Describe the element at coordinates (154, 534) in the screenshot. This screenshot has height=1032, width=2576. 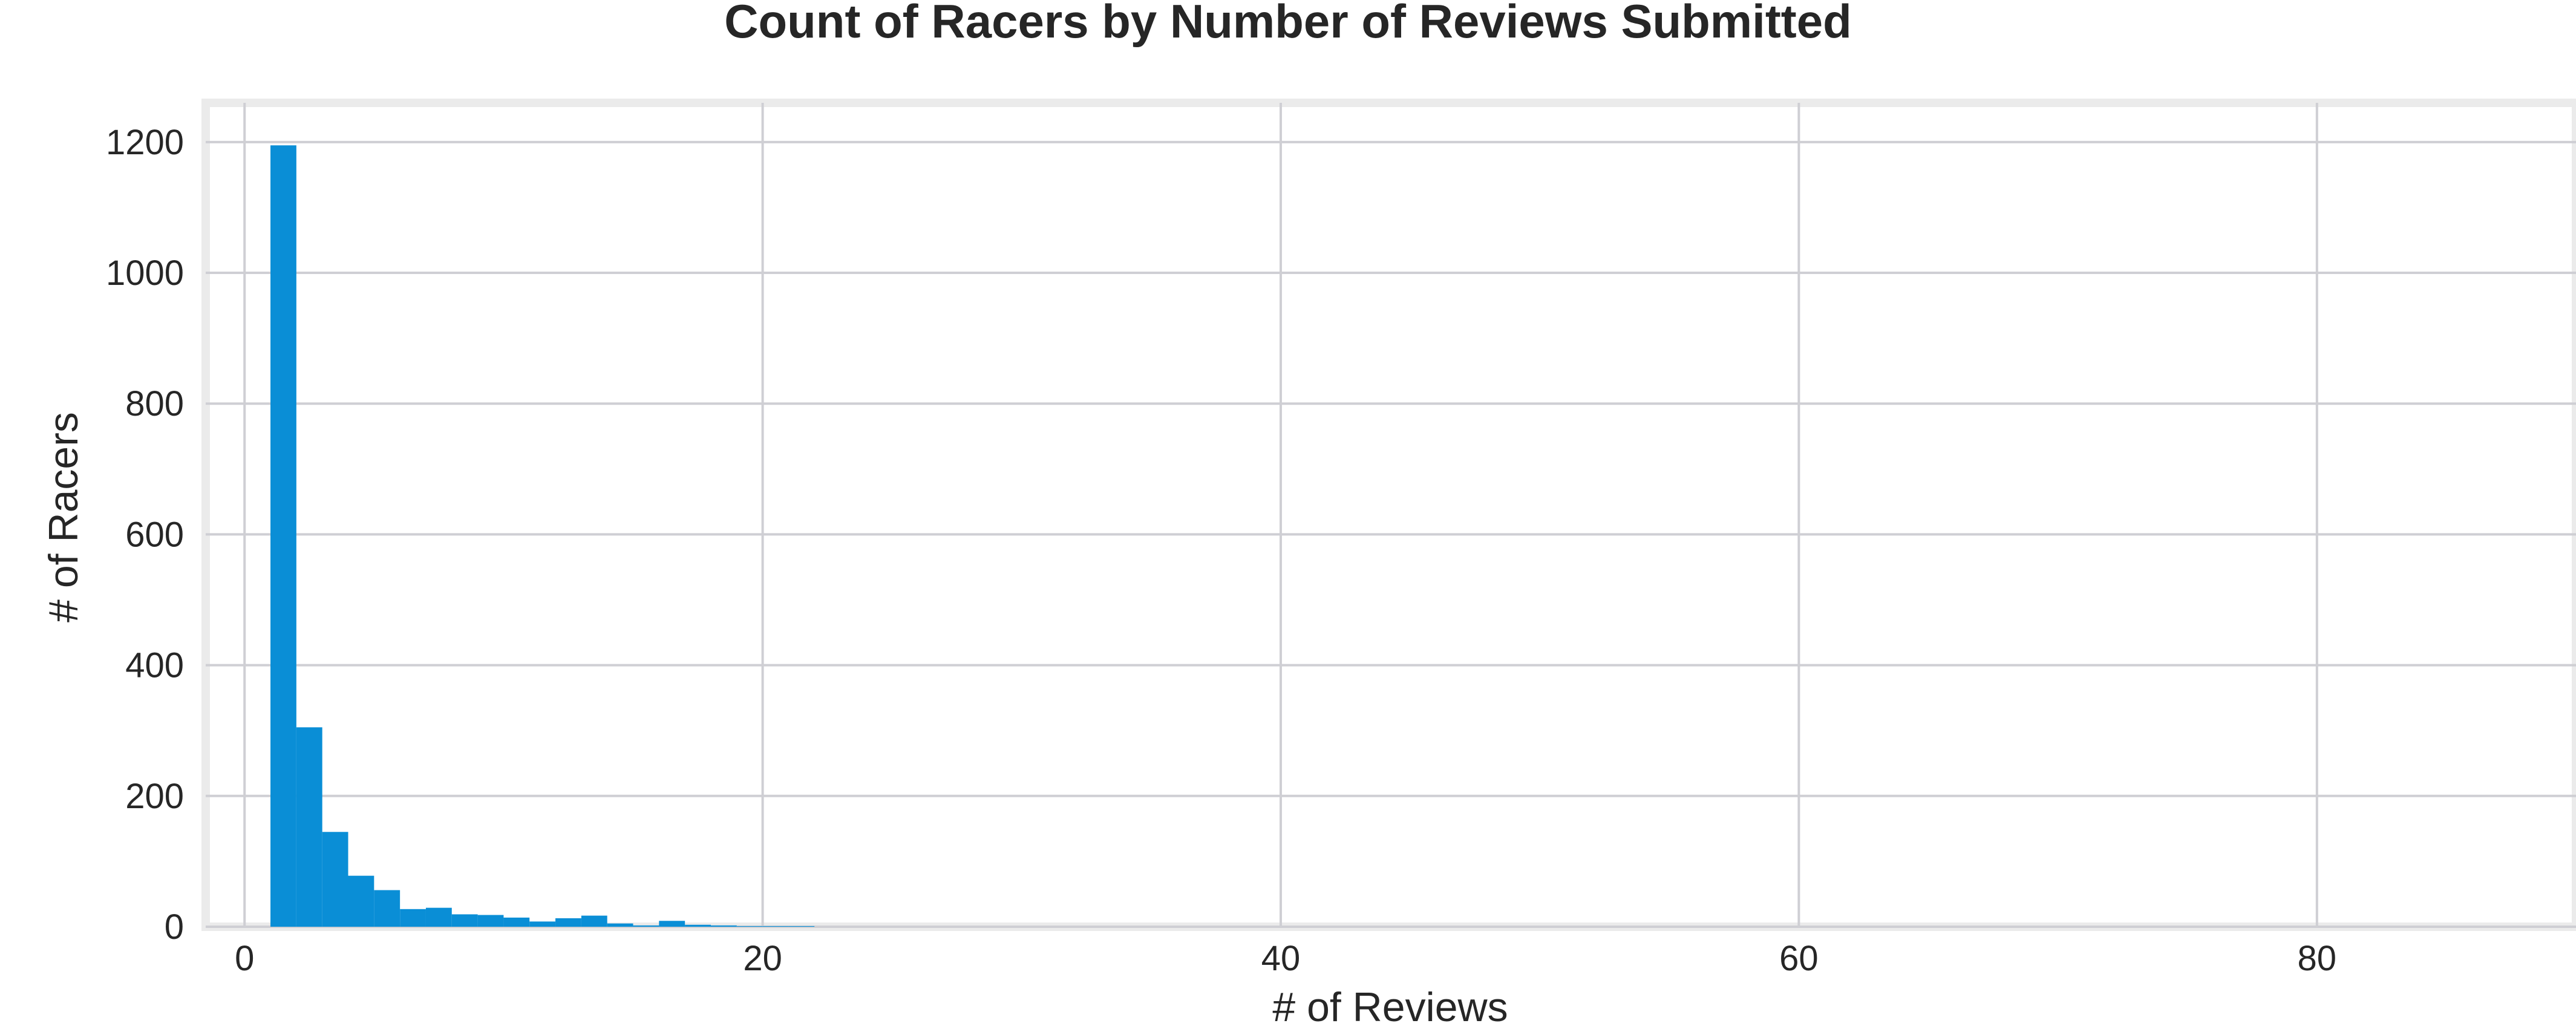
I see `y-tick-label-600: 600` at that location.